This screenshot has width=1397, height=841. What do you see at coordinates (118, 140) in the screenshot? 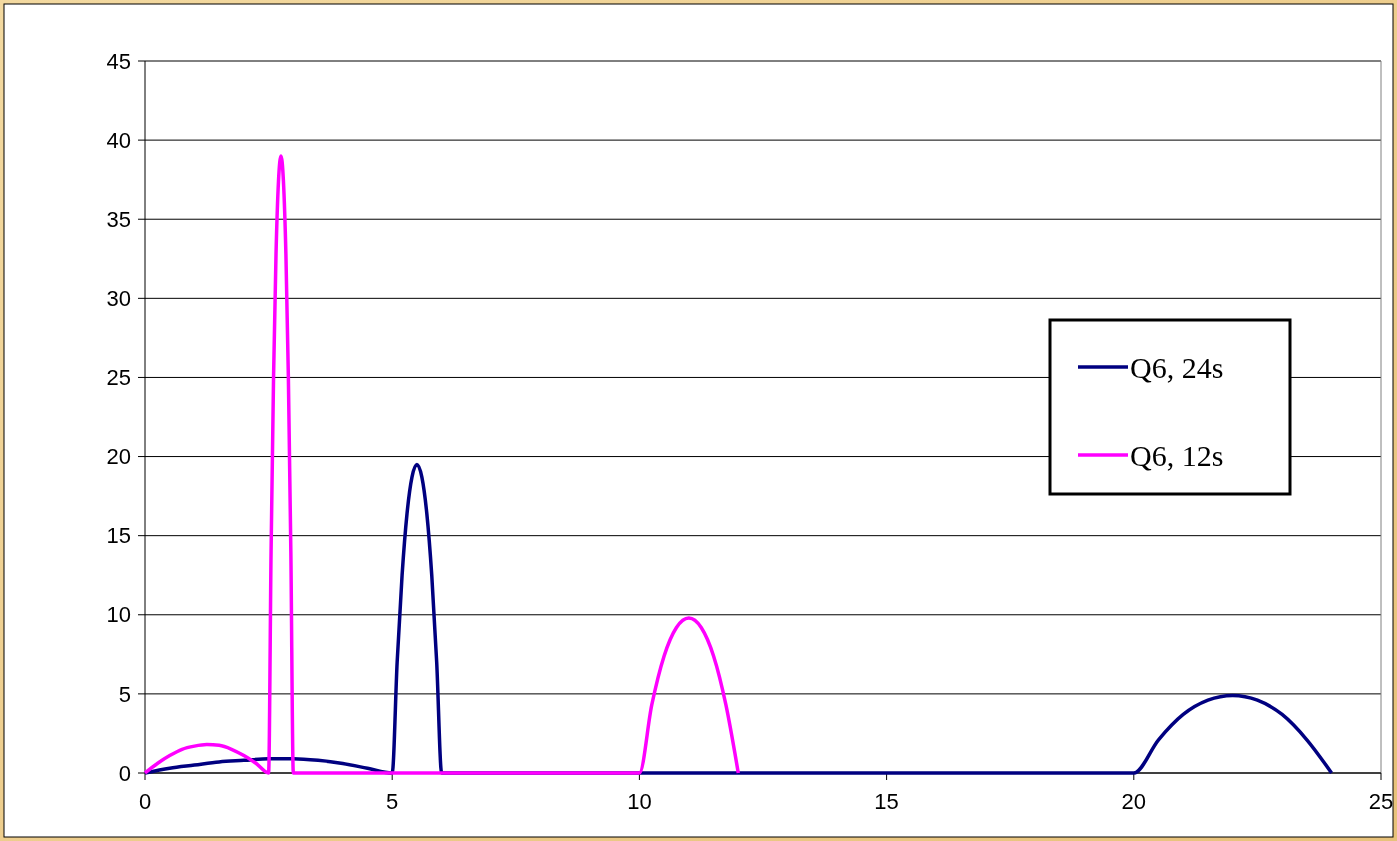
I see `y-tick-label: 40` at bounding box center [118, 140].